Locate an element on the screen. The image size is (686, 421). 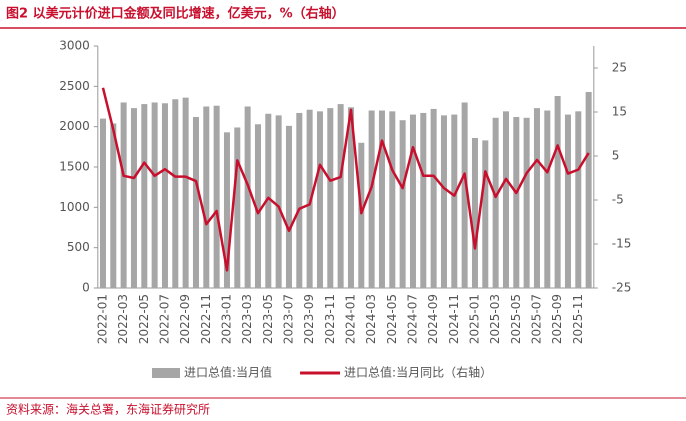
x-tick-label: 2024-01 is located at coordinates (350, 319).